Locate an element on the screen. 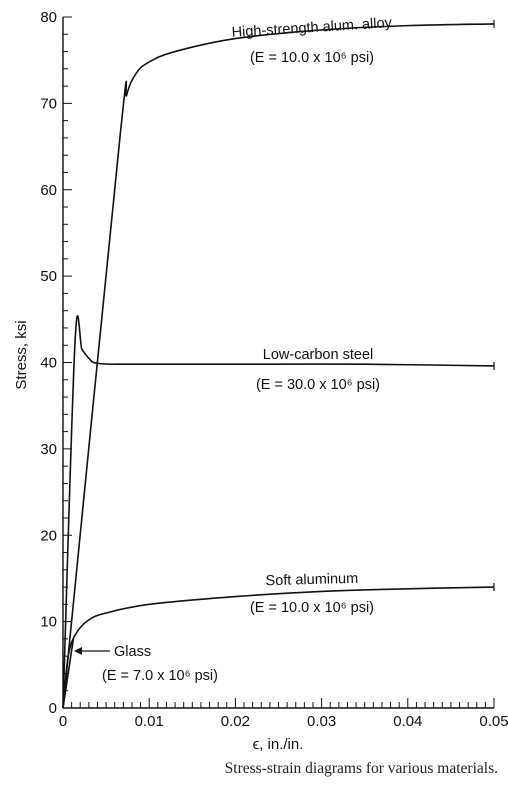  modulus-glass: (E = 7.0 x 10⁶ psi) is located at coordinates (160, 676).